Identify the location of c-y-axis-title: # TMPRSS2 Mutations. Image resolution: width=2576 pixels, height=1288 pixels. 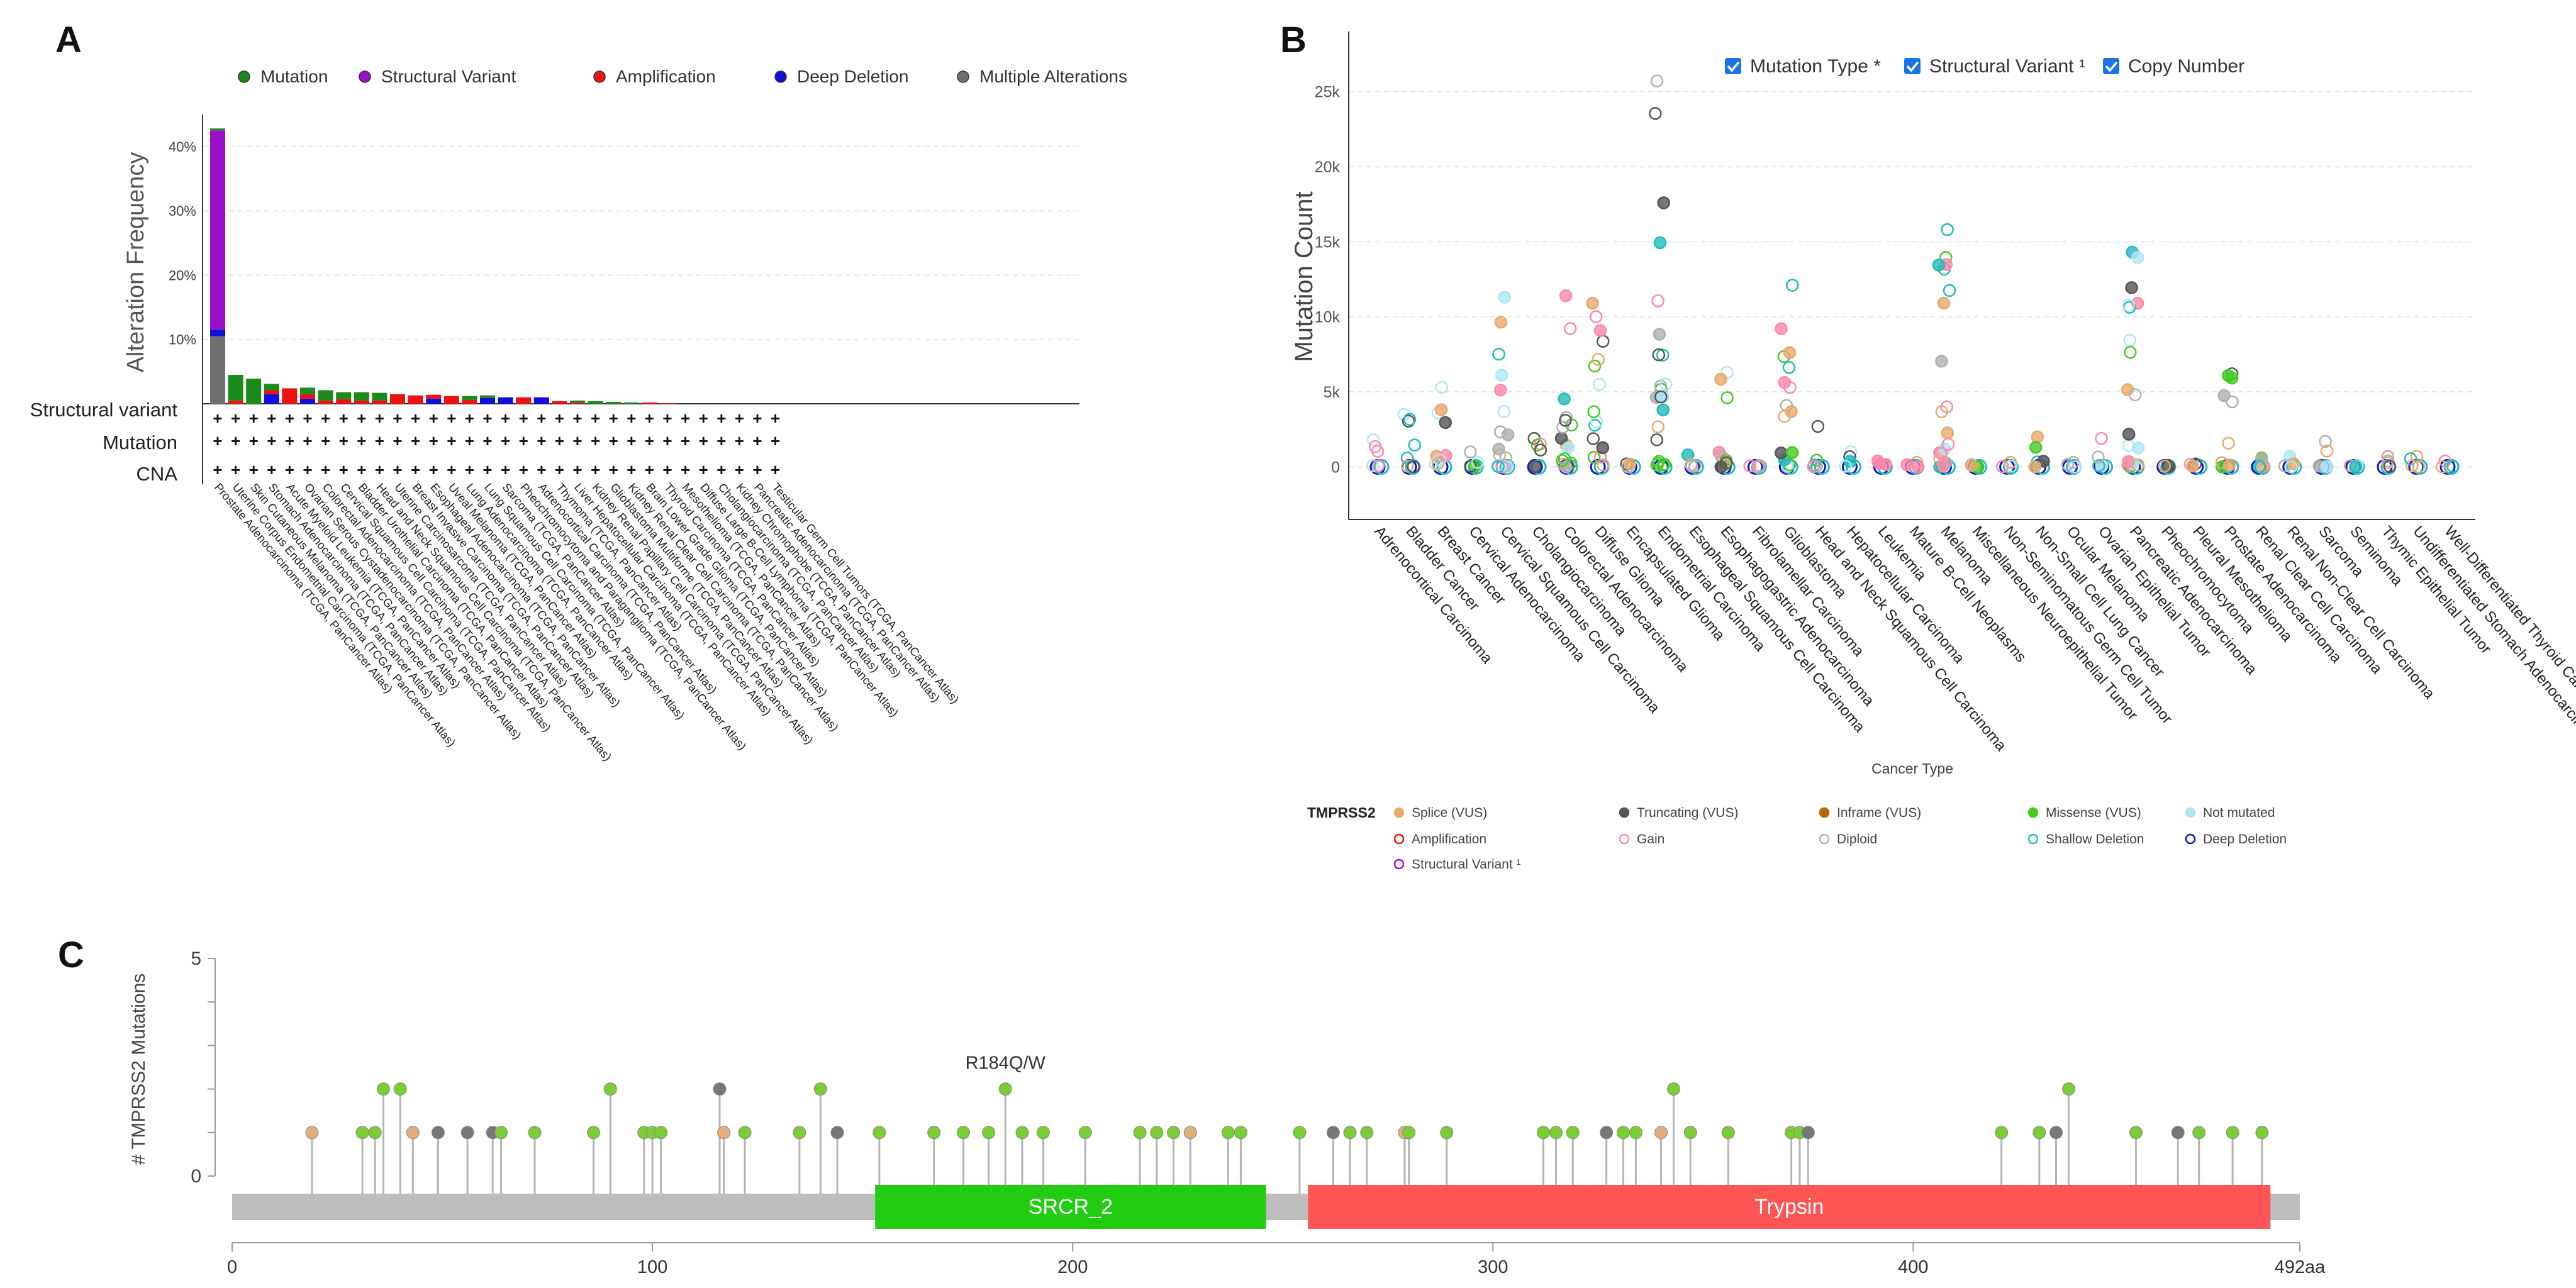
(138, 1069).